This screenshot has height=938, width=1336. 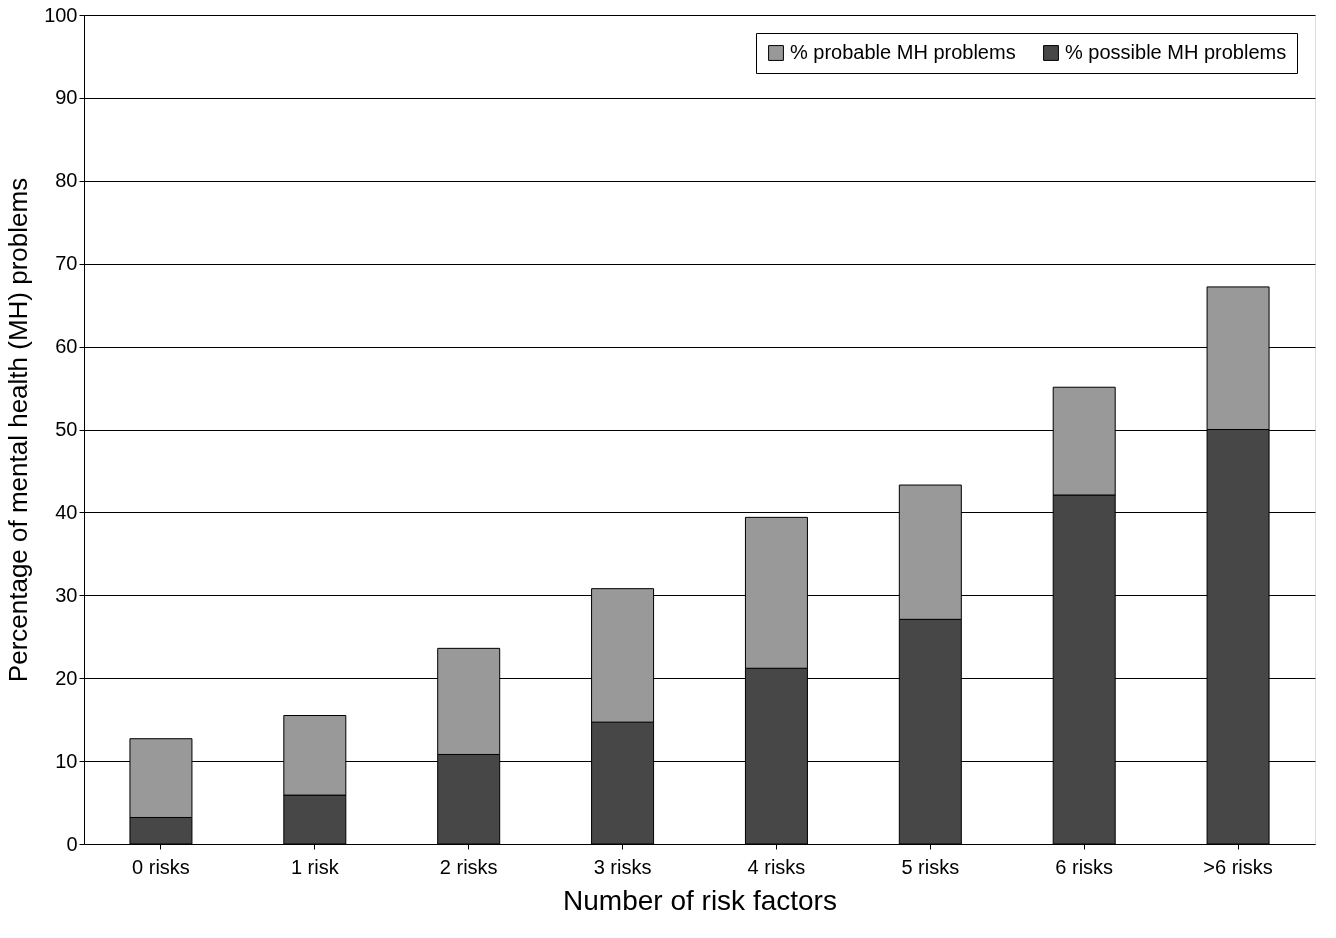 I want to click on y-tick-label: 30, so click(x=66, y=594).